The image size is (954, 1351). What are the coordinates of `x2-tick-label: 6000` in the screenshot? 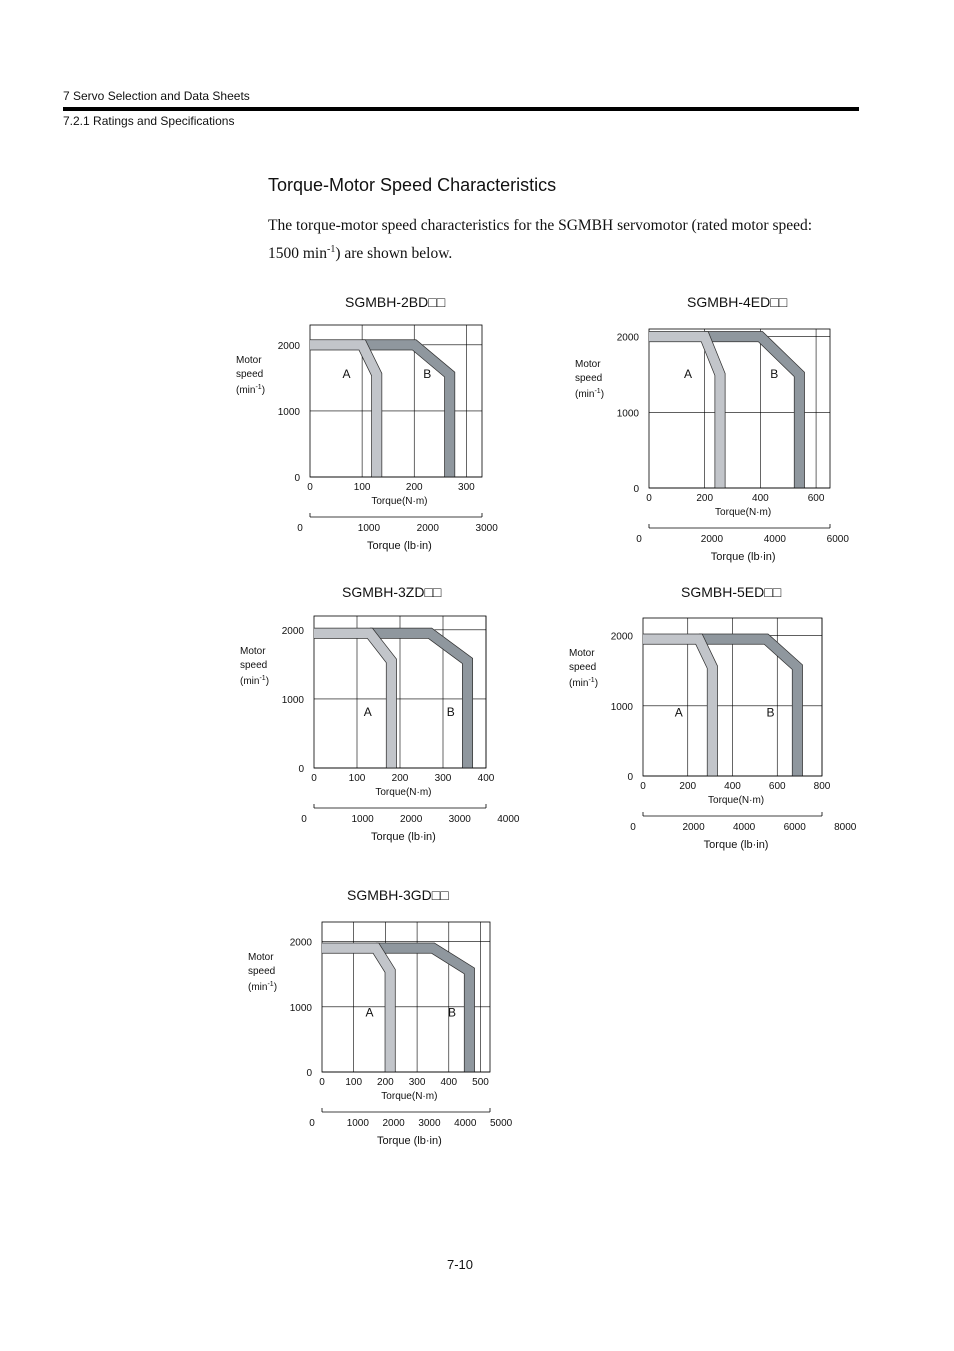 It's located at (838, 539).